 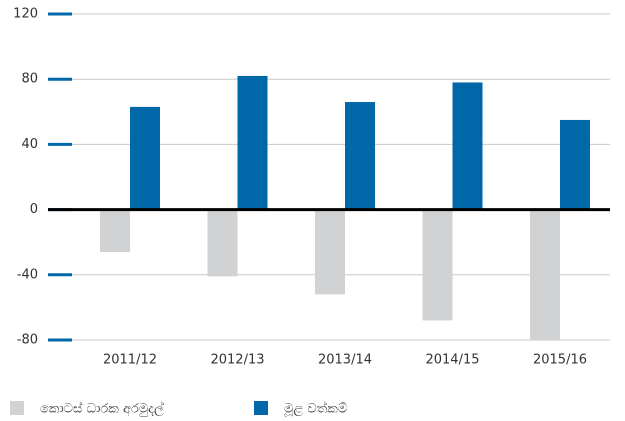 I want to click on y-tick-label: 120, so click(x=25, y=14).